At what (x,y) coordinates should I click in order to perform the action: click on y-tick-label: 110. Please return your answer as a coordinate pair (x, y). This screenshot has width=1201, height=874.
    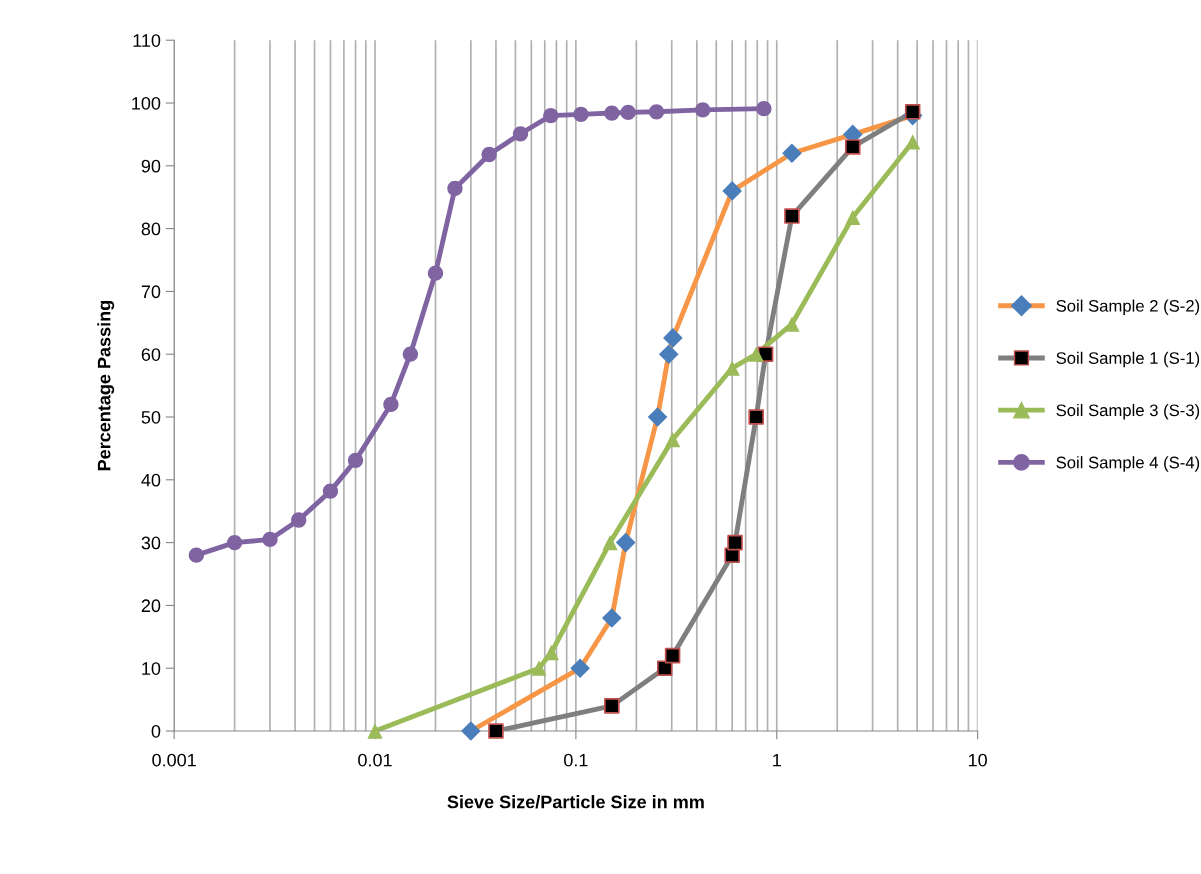
    Looking at the image, I should click on (147, 40).